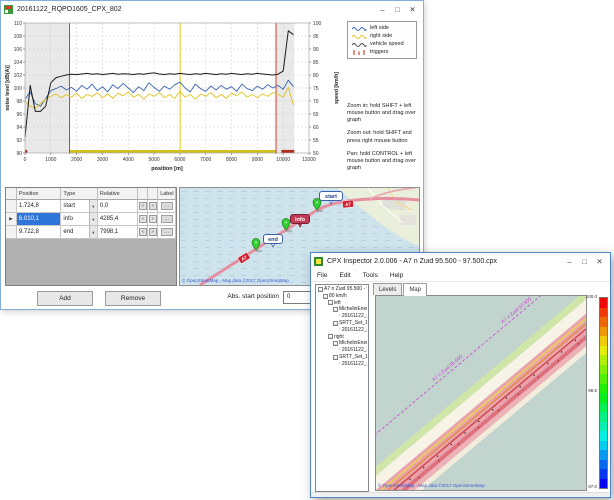 The height and width of the screenshot is (500, 614). What do you see at coordinates (39, 219) in the screenshot?
I see `position-cell: 6.010,1` at bounding box center [39, 219].